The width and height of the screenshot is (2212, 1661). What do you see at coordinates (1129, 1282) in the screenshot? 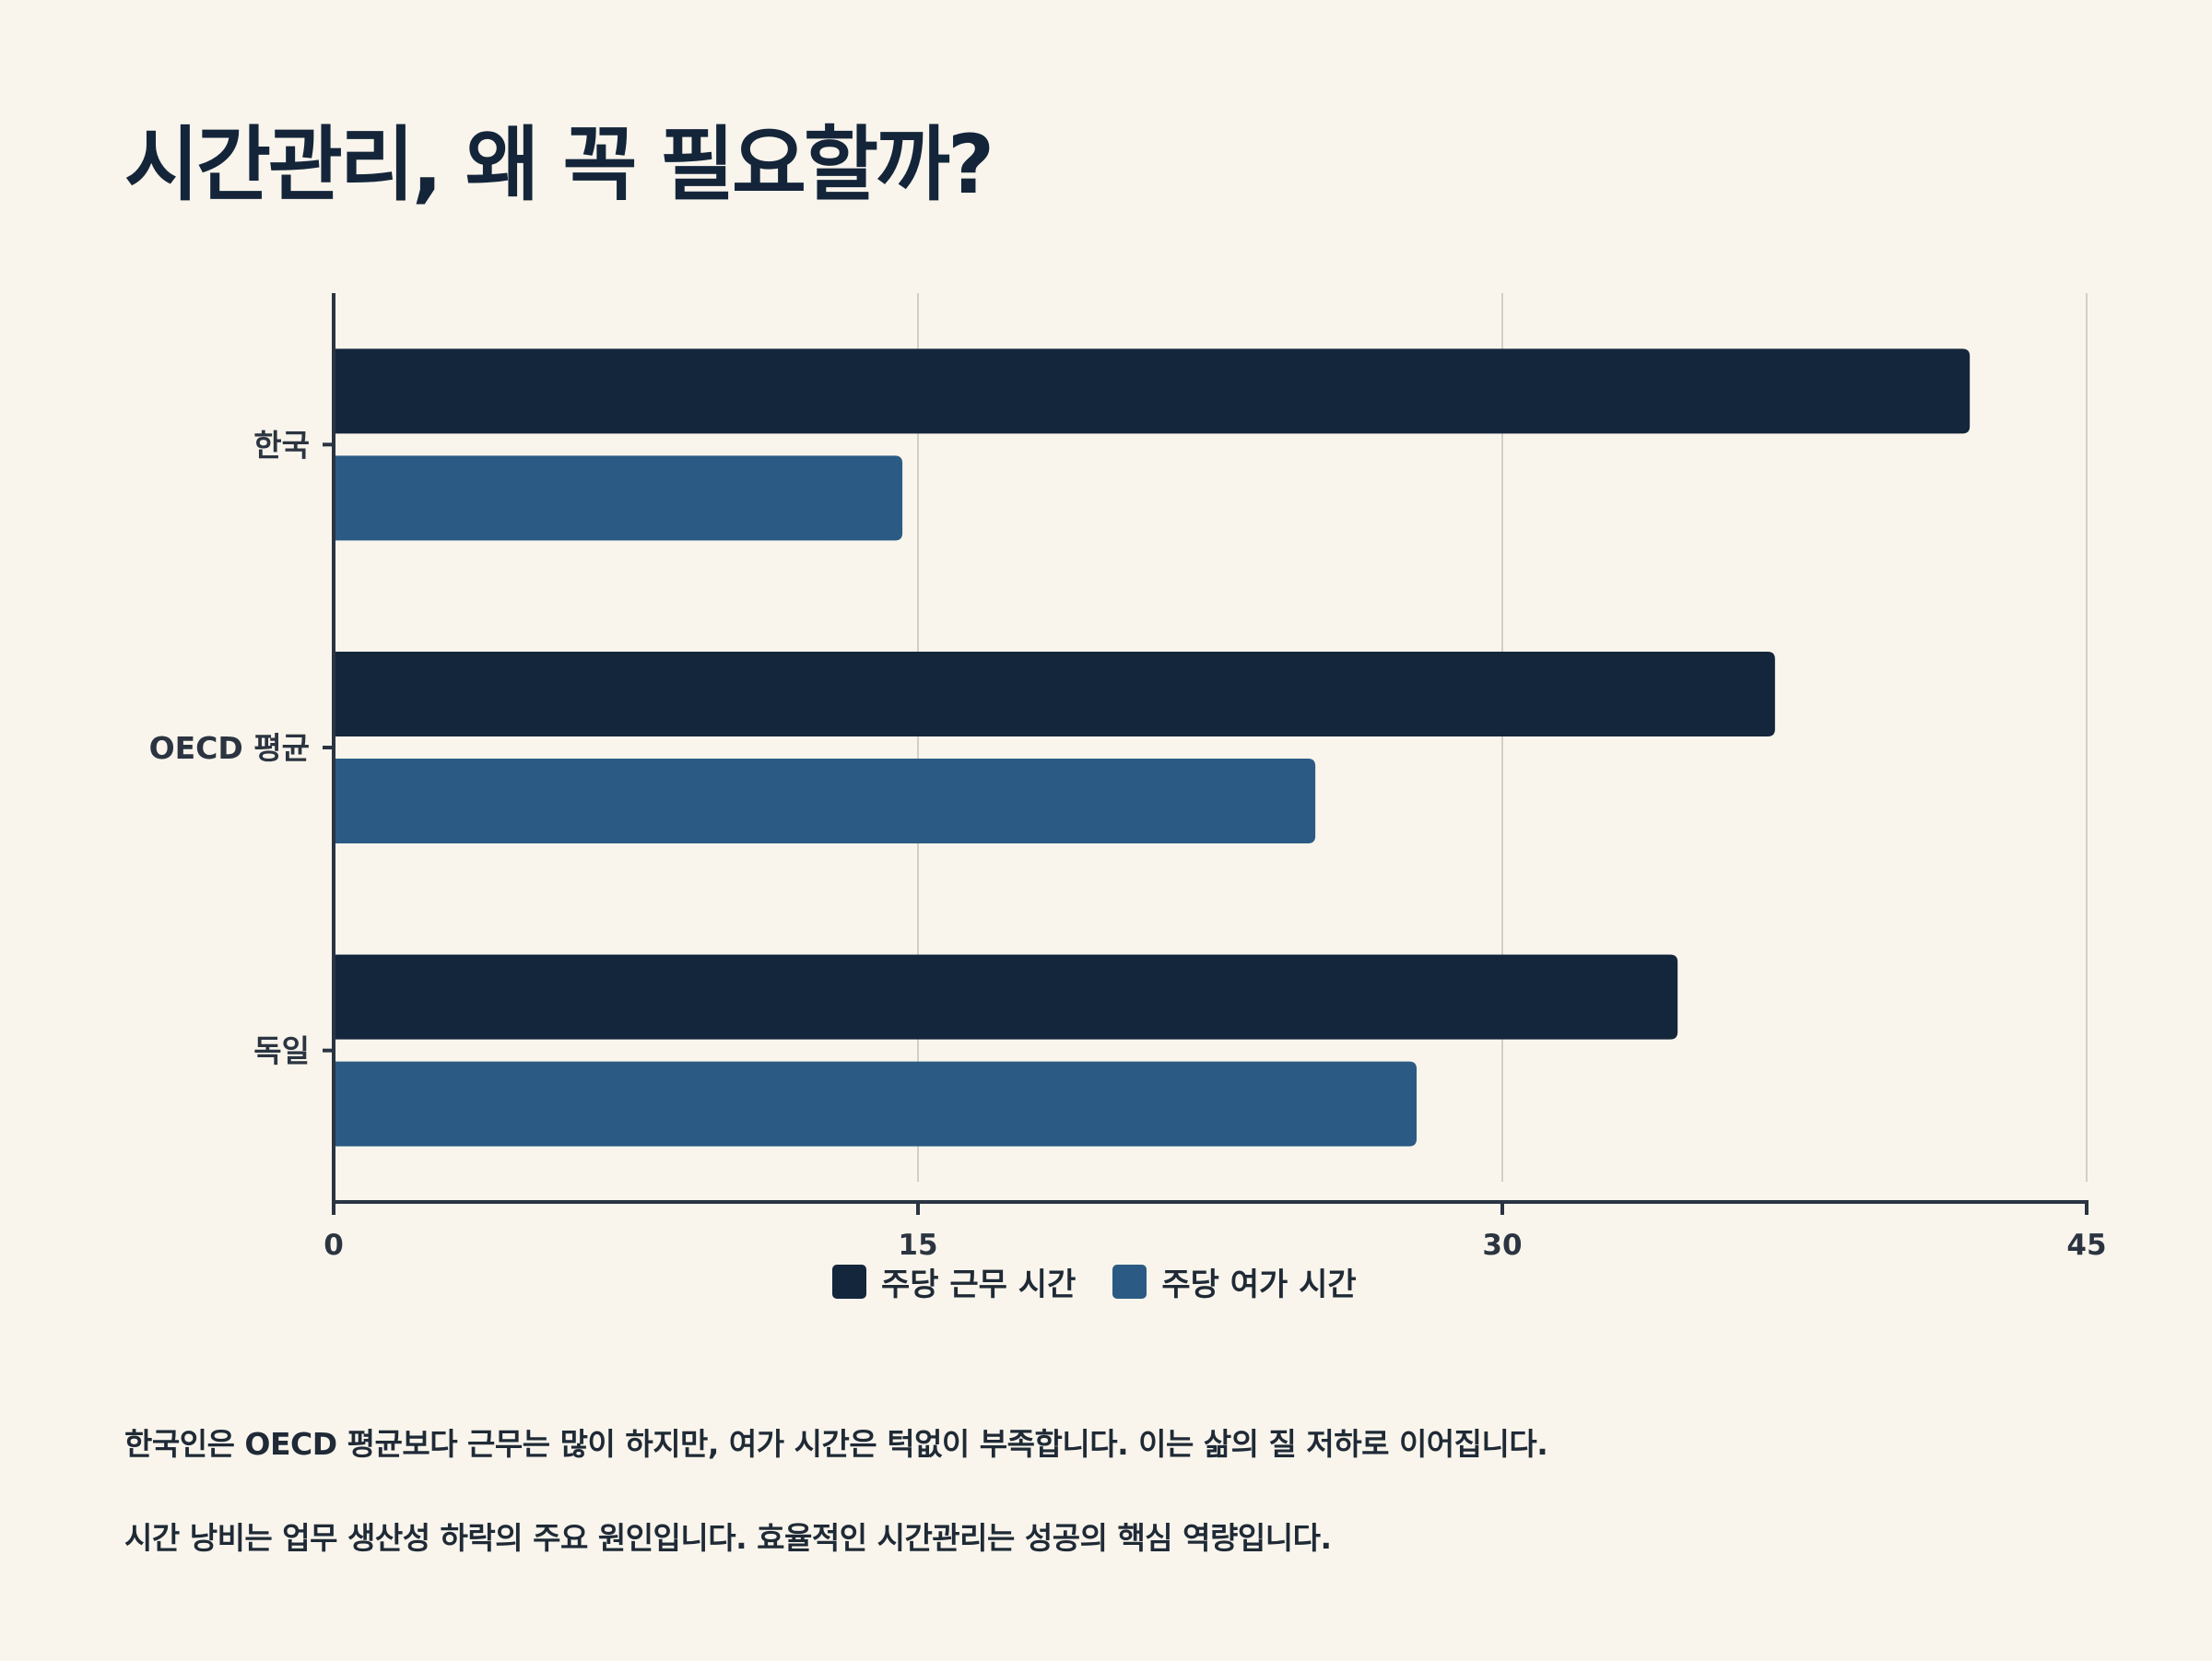
I see `legend-swatch-leisure` at bounding box center [1129, 1282].